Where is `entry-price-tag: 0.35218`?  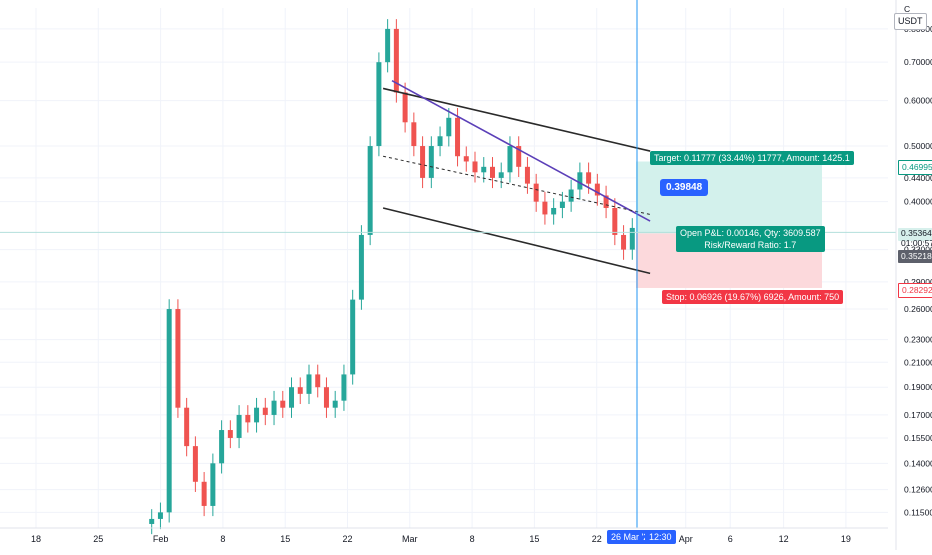
entry-price-tag: 0.35218 is located at coordinates (915, 256).